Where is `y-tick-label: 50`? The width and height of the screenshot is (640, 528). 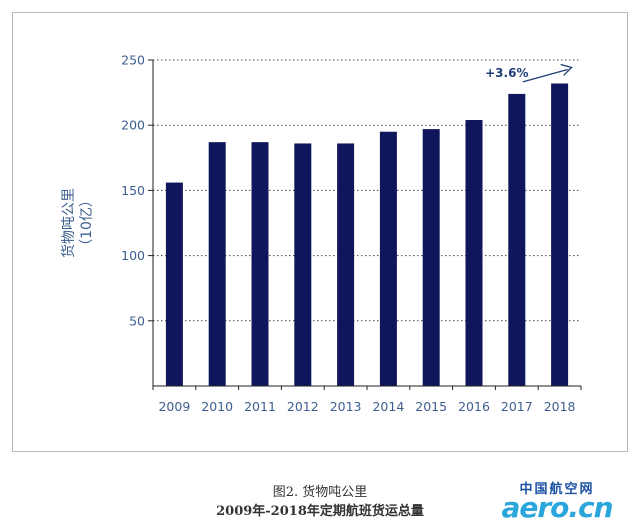
y-tick-label: 50 is located at coordinates (137, 320).